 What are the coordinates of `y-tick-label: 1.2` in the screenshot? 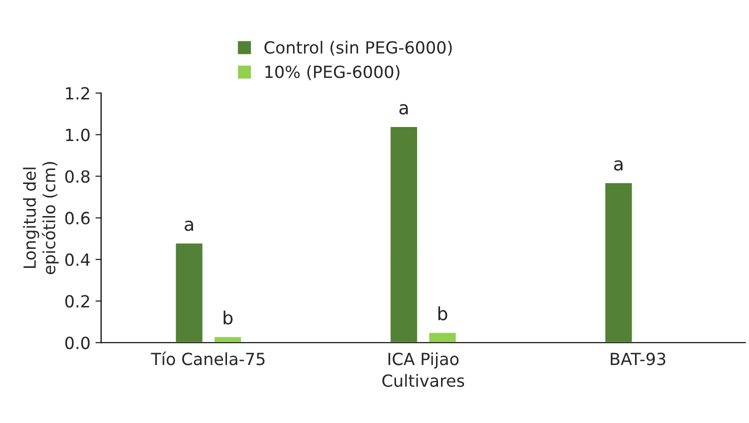 It's located at (78, 93).